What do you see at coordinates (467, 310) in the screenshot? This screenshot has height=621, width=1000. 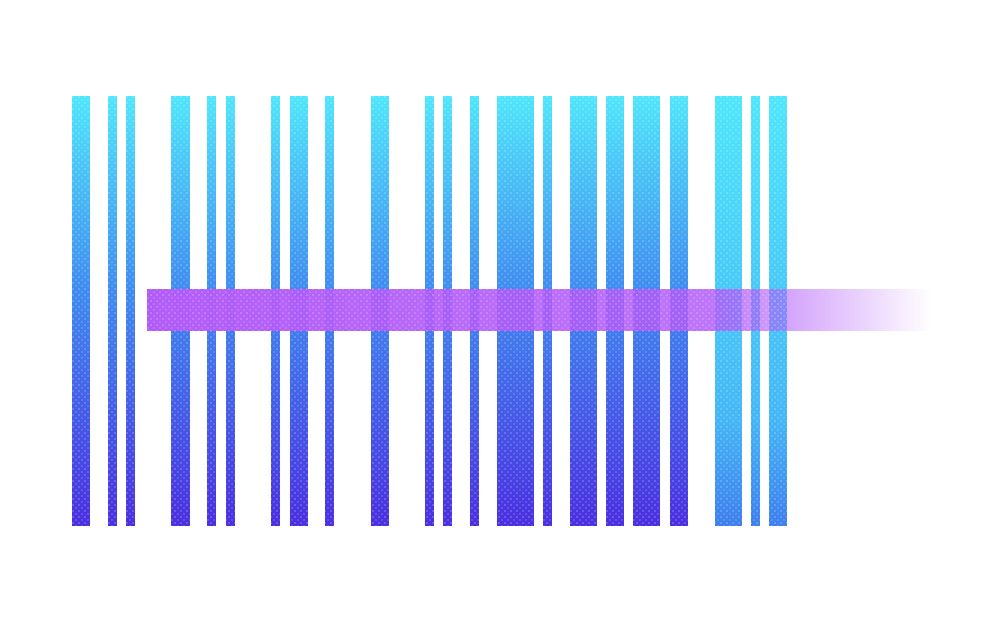 I see `scan-line-texture` at bounding box center [467, 310].